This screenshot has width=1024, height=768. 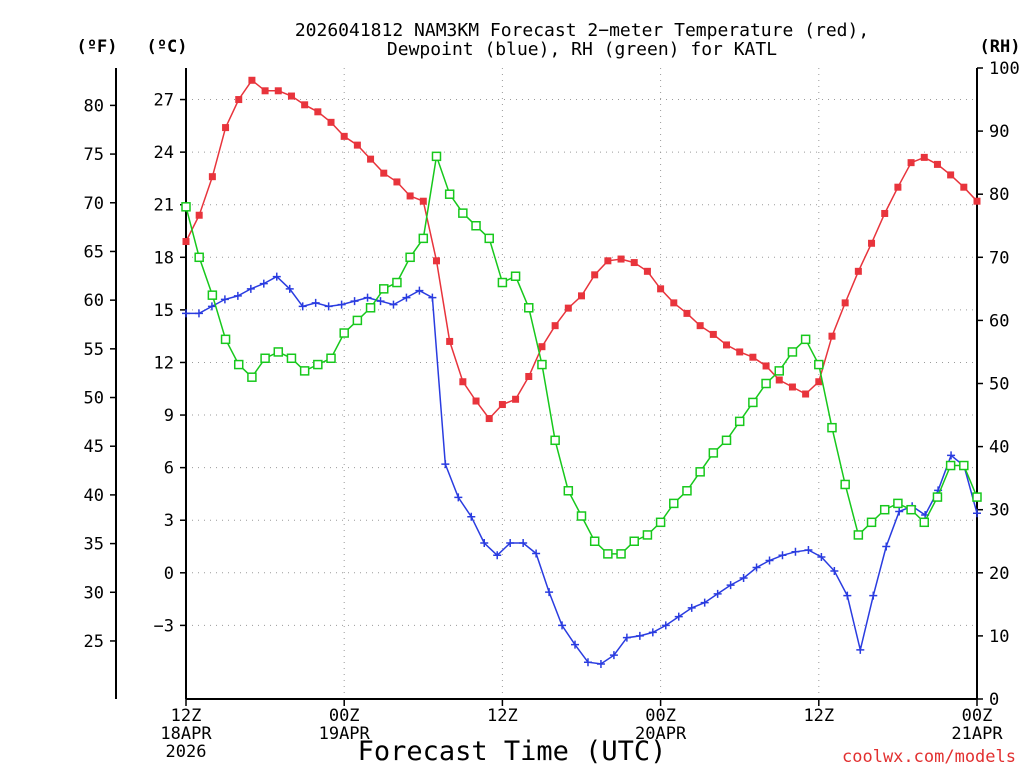 I want to click on celsius-tick-label: 12, so click(x=164, y=363).